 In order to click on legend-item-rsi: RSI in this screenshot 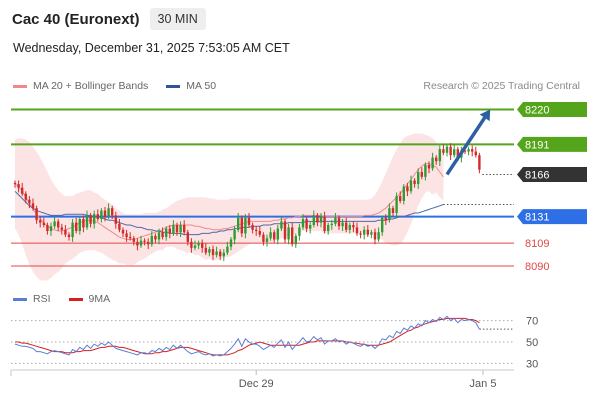, I will do `click(32, 299)`.